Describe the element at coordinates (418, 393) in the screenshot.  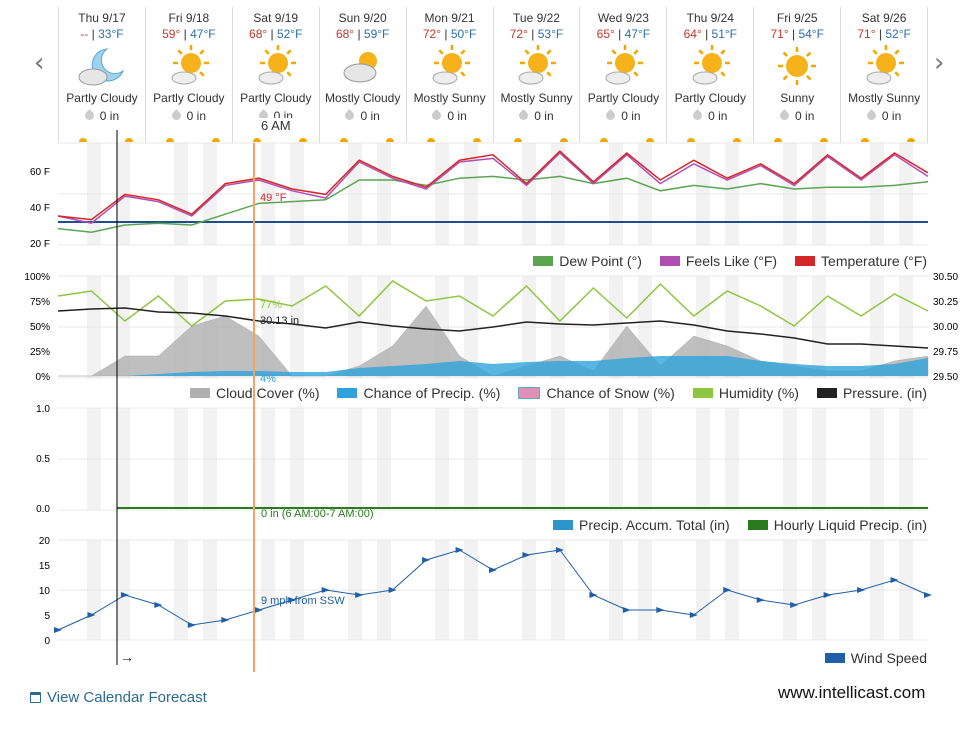
I see `legend-chance-precip: Chance of Precip. (%)` at that location.